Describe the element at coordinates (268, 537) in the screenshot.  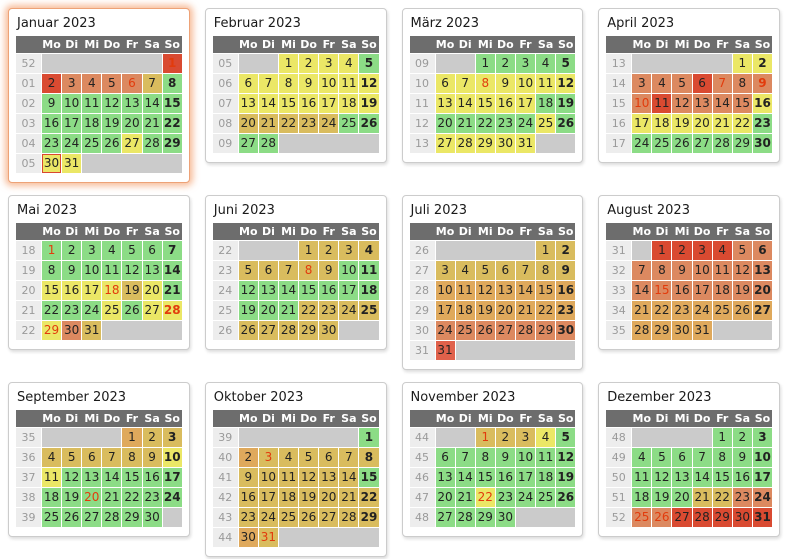
I see `day-cell: 31` at that location.